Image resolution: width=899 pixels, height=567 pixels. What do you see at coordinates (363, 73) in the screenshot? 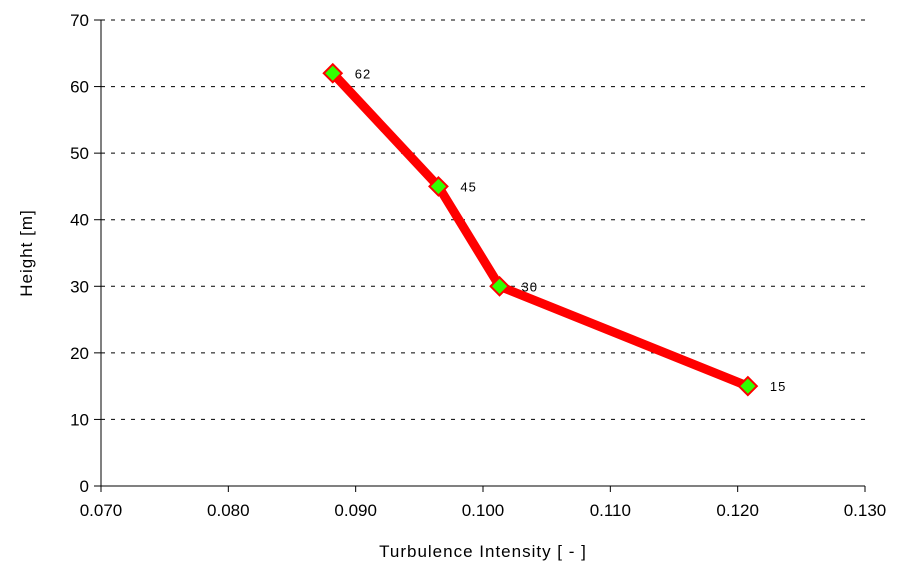
I see `data-label-62: 62` at bounding box center [363, 73].